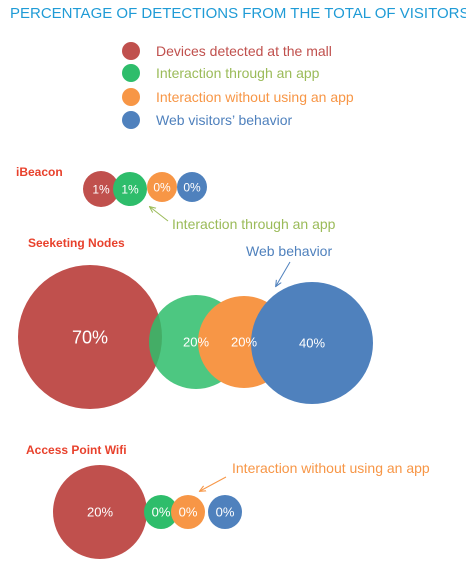  Describe the element at coordinates (76, 243) in the screenshot. I see `group-title-seeketing-nodes: Seeketing Nodes` at that location.